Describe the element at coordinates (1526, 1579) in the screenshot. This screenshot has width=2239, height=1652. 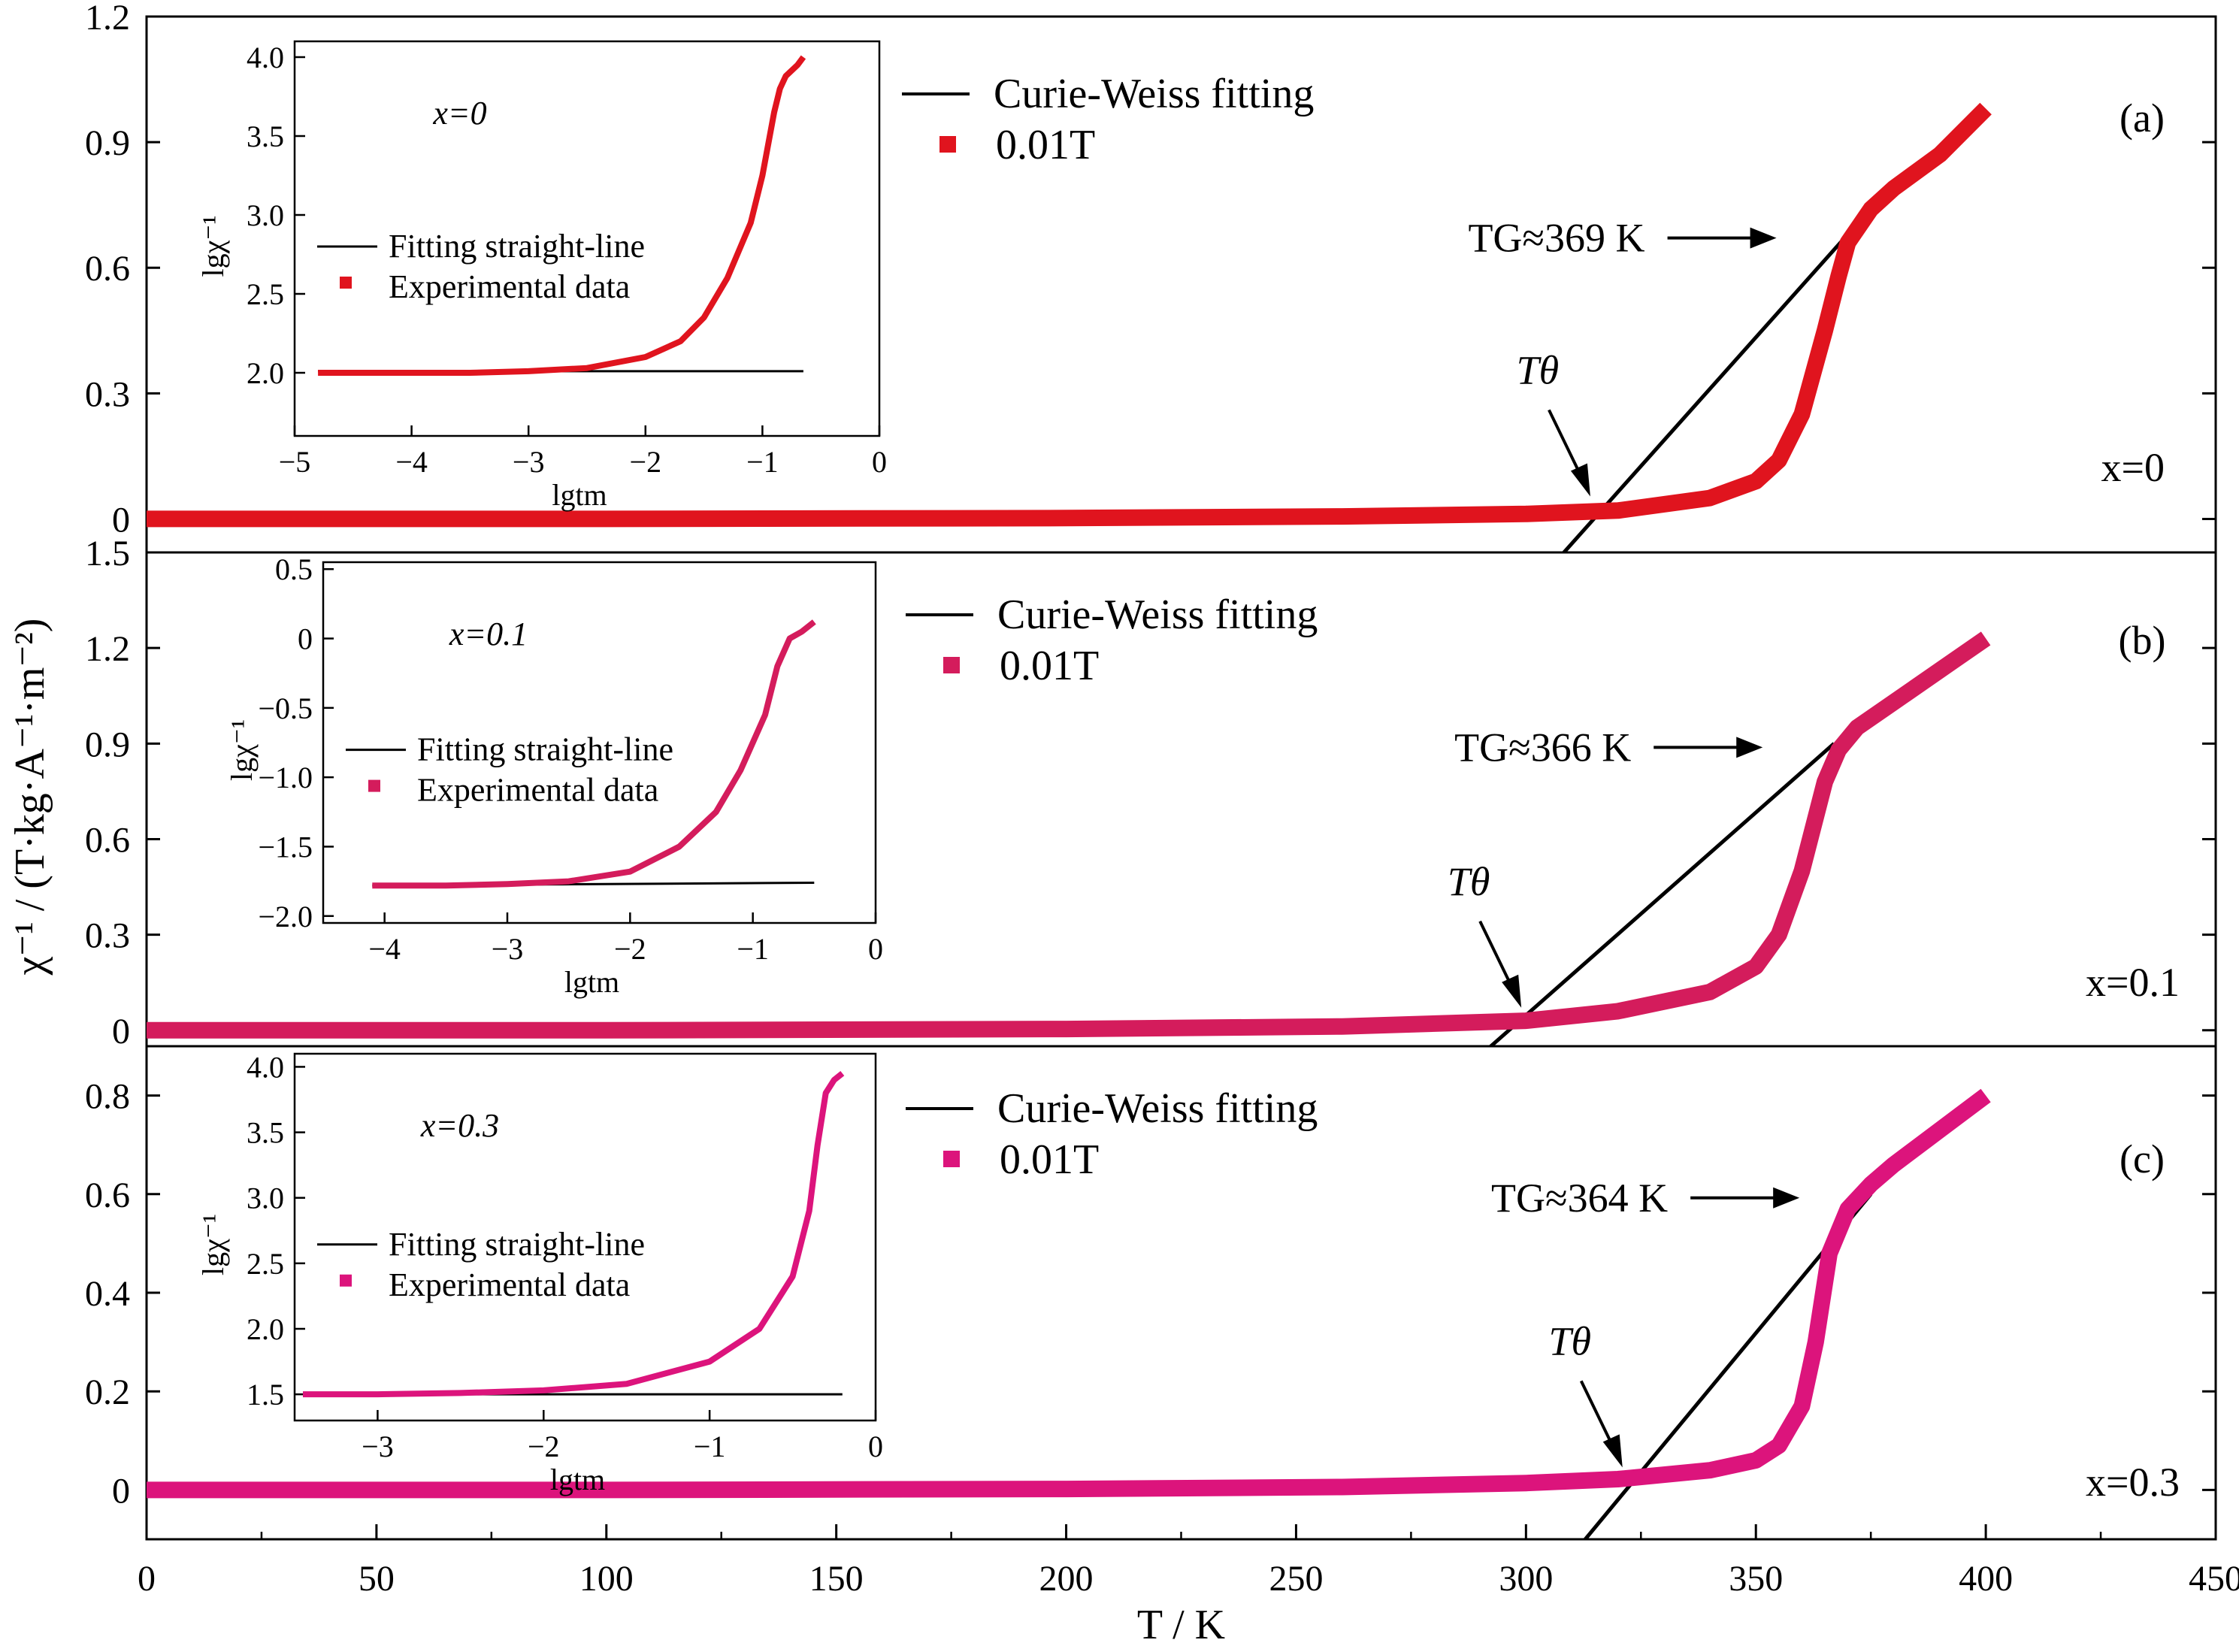
I see `x-tick-label: 300` at that location.